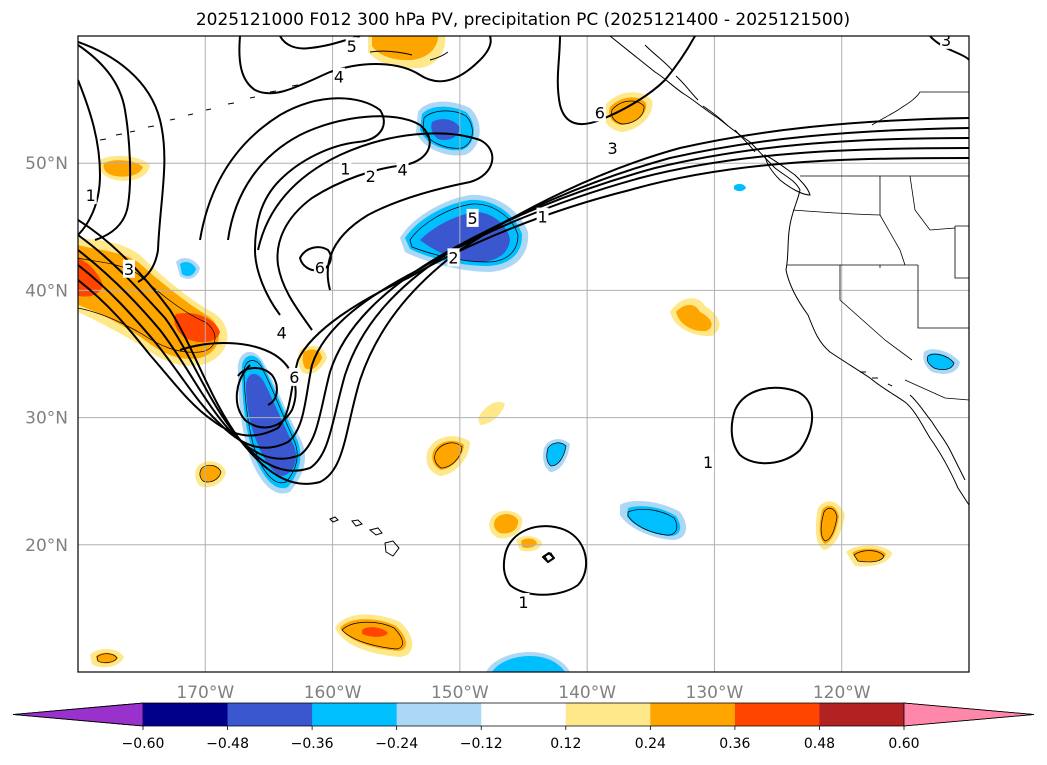 The width and height of the screenshot is (1047, 765). I want to click on outline-cutoff, so click(270, 422).